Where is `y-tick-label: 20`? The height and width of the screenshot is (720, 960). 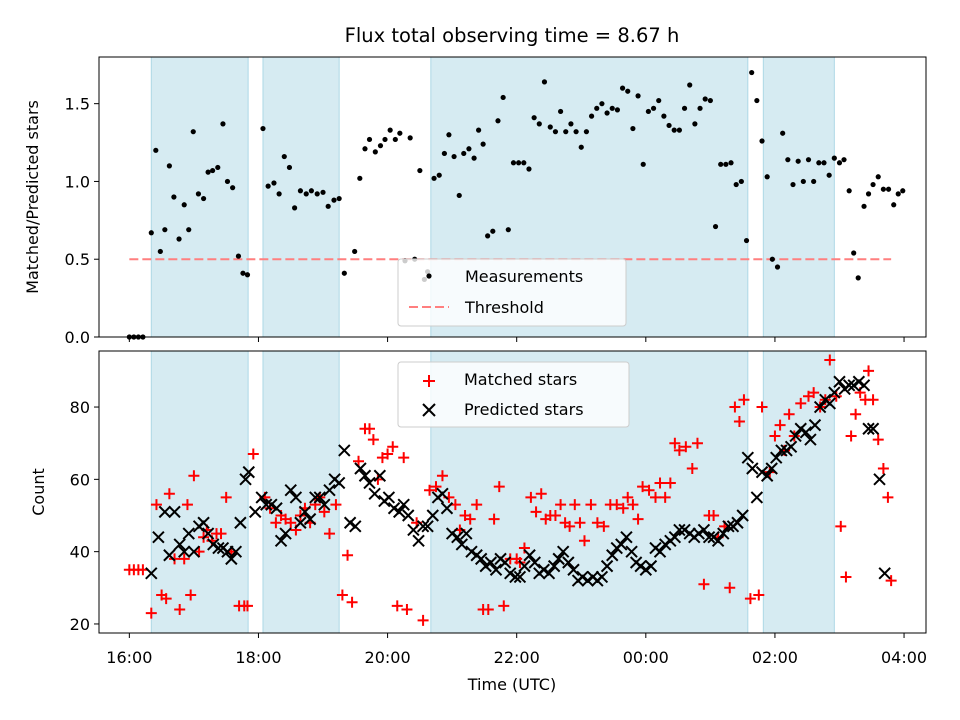
y-tick-label: 20 is located at coordinates (80, 624).